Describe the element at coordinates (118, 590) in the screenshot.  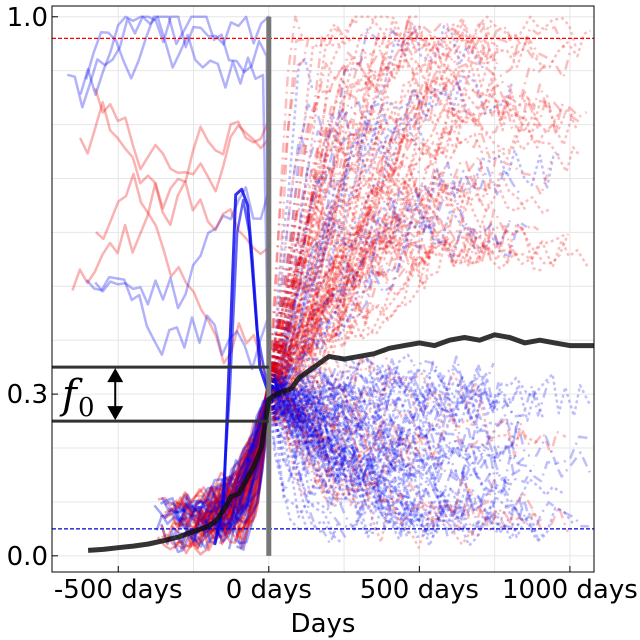
I see `x-tick-label-0: -500 days` at that location.